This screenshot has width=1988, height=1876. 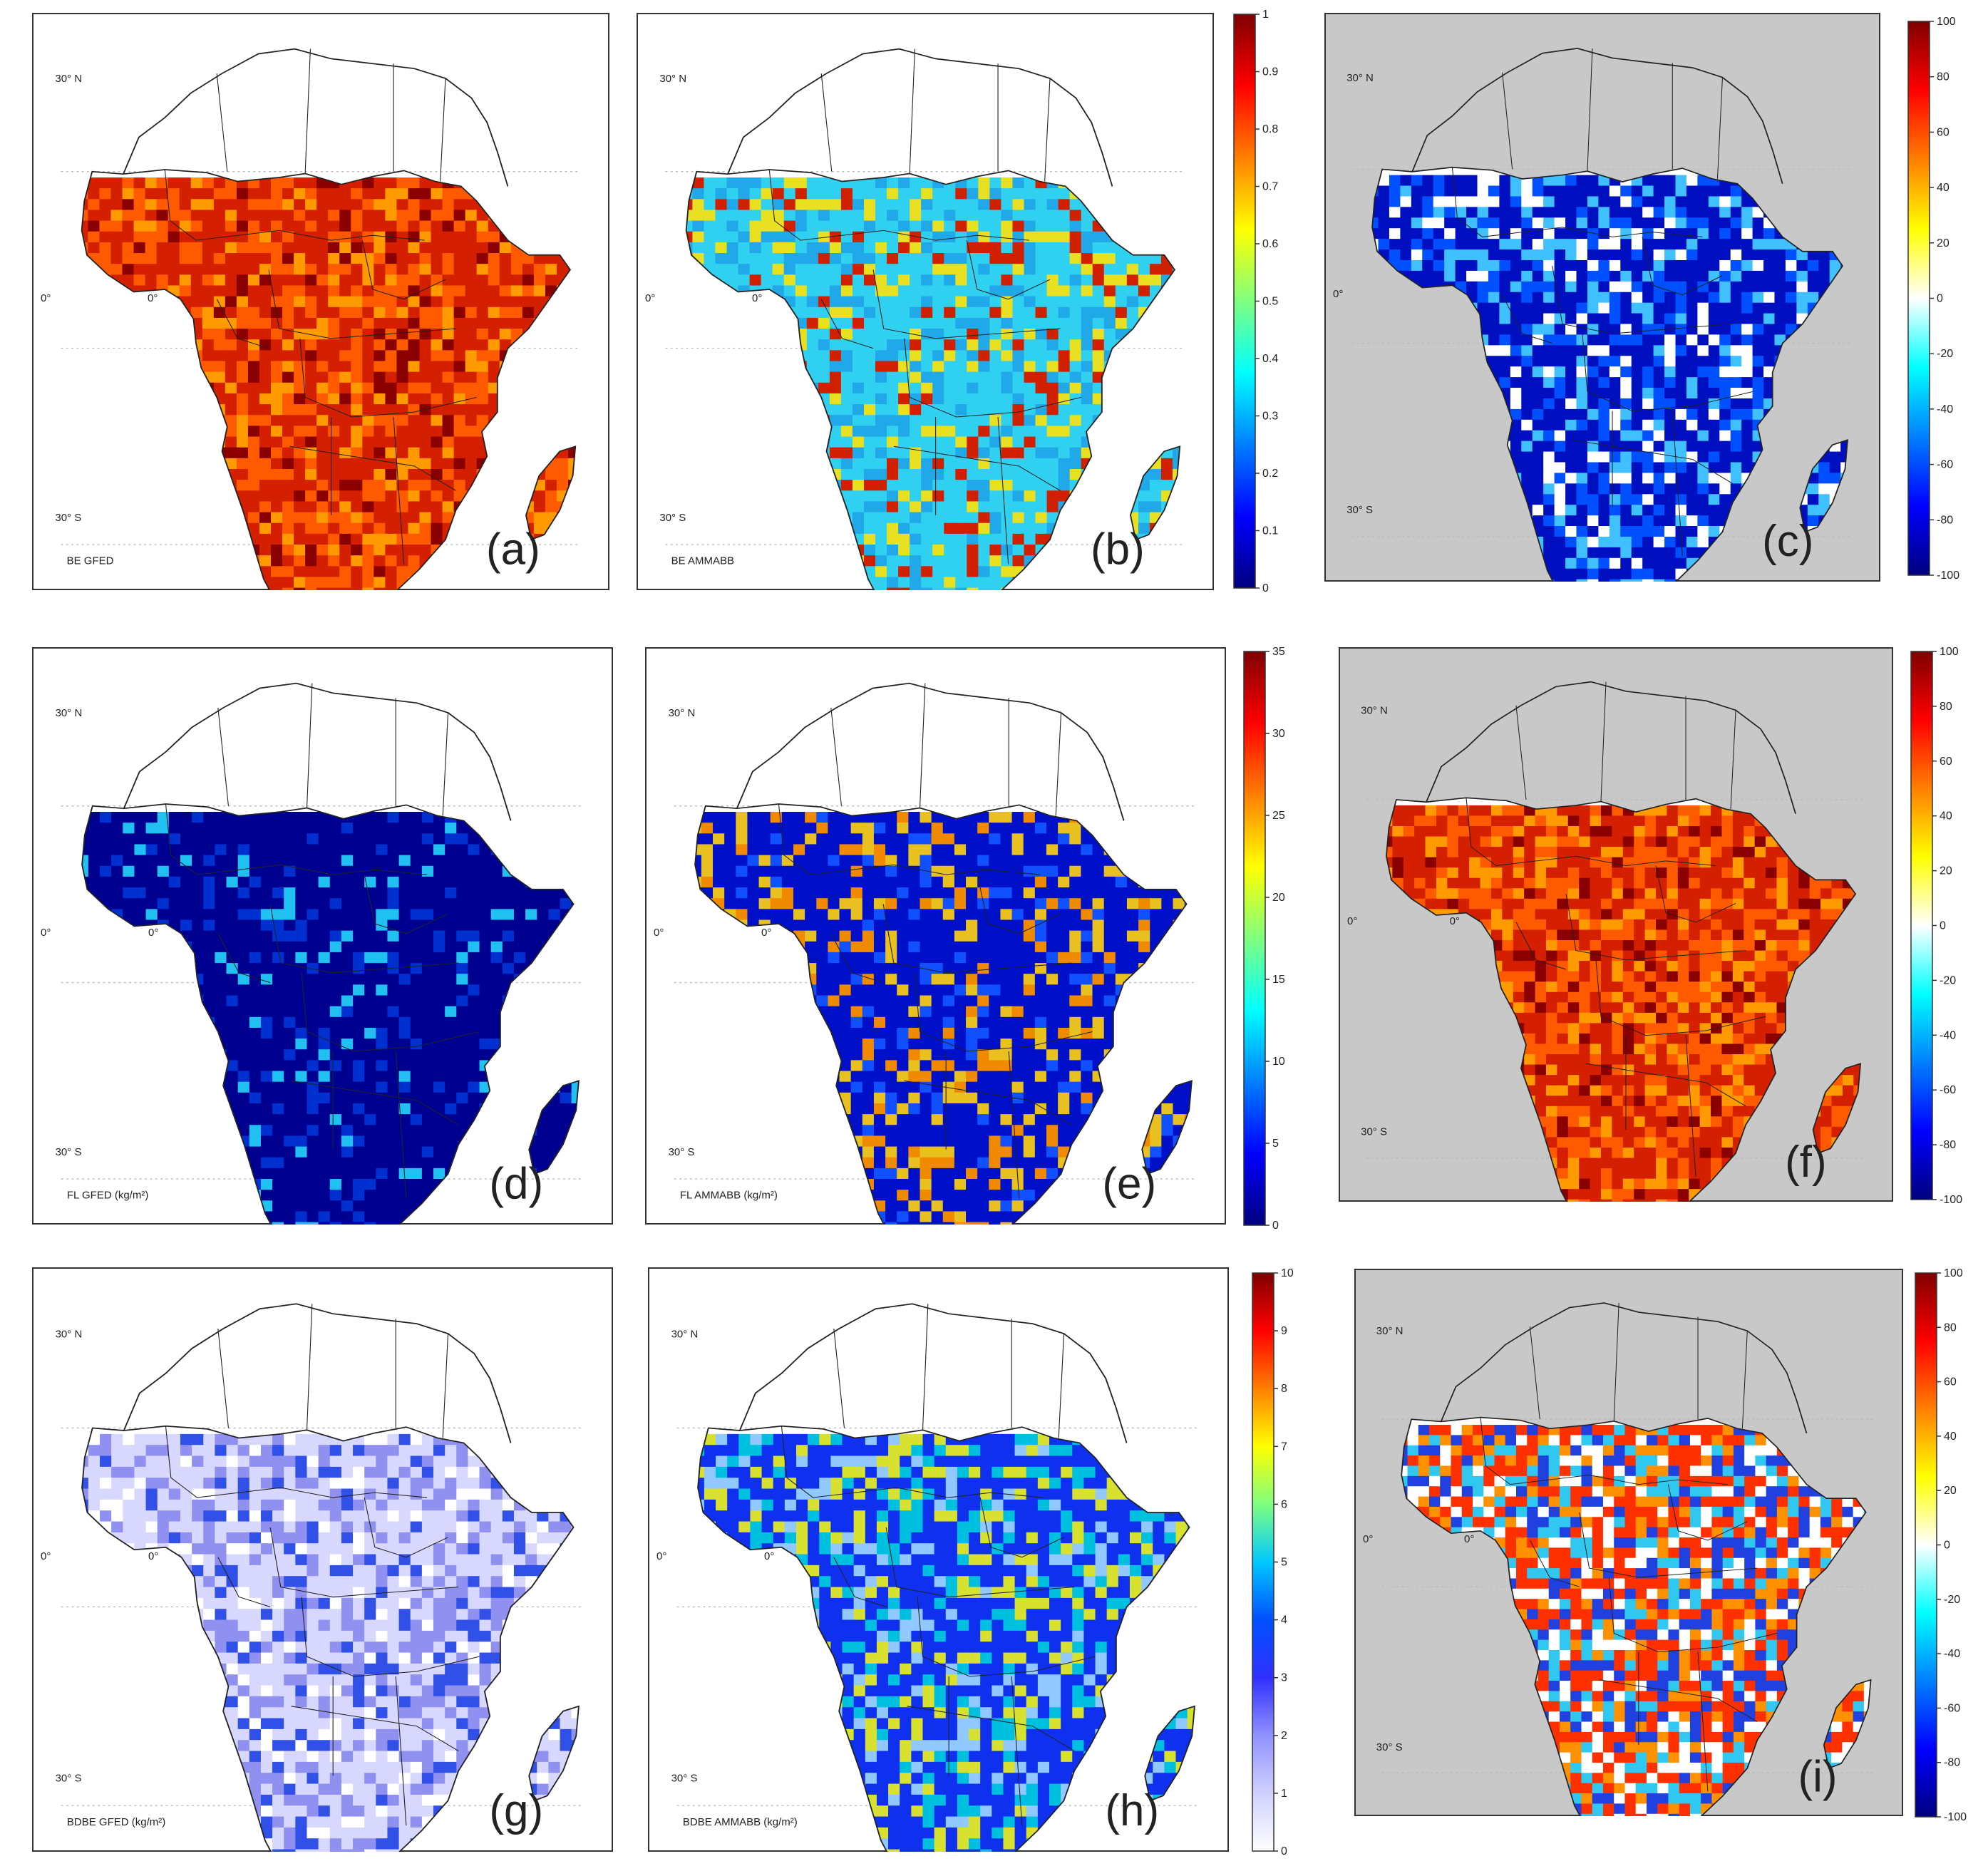 What do you see at coordinates (1284, 1446) in the screenshot?
I see `colorbar-tick-label: 7` at bounding box center [1284, 1446].